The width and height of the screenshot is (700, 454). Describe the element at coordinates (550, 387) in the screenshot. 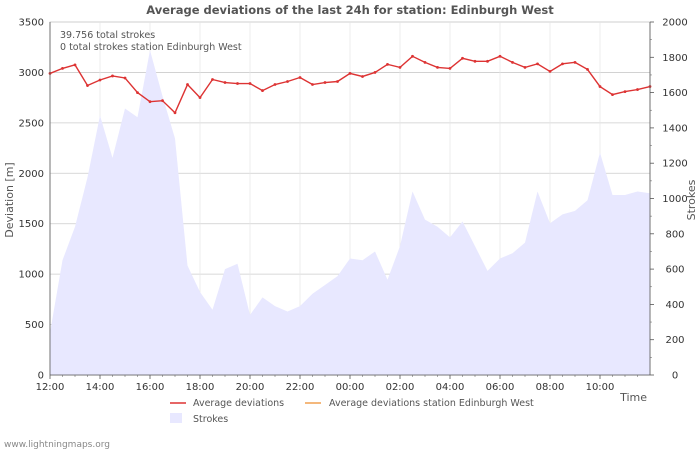

I see `x-tick-label: 08:00` at that location.